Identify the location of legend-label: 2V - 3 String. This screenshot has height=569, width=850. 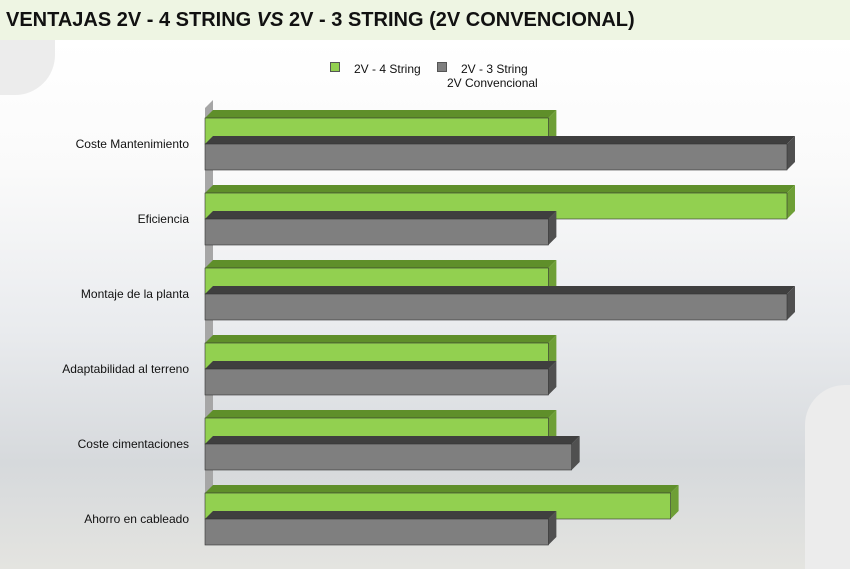
(494, 69).